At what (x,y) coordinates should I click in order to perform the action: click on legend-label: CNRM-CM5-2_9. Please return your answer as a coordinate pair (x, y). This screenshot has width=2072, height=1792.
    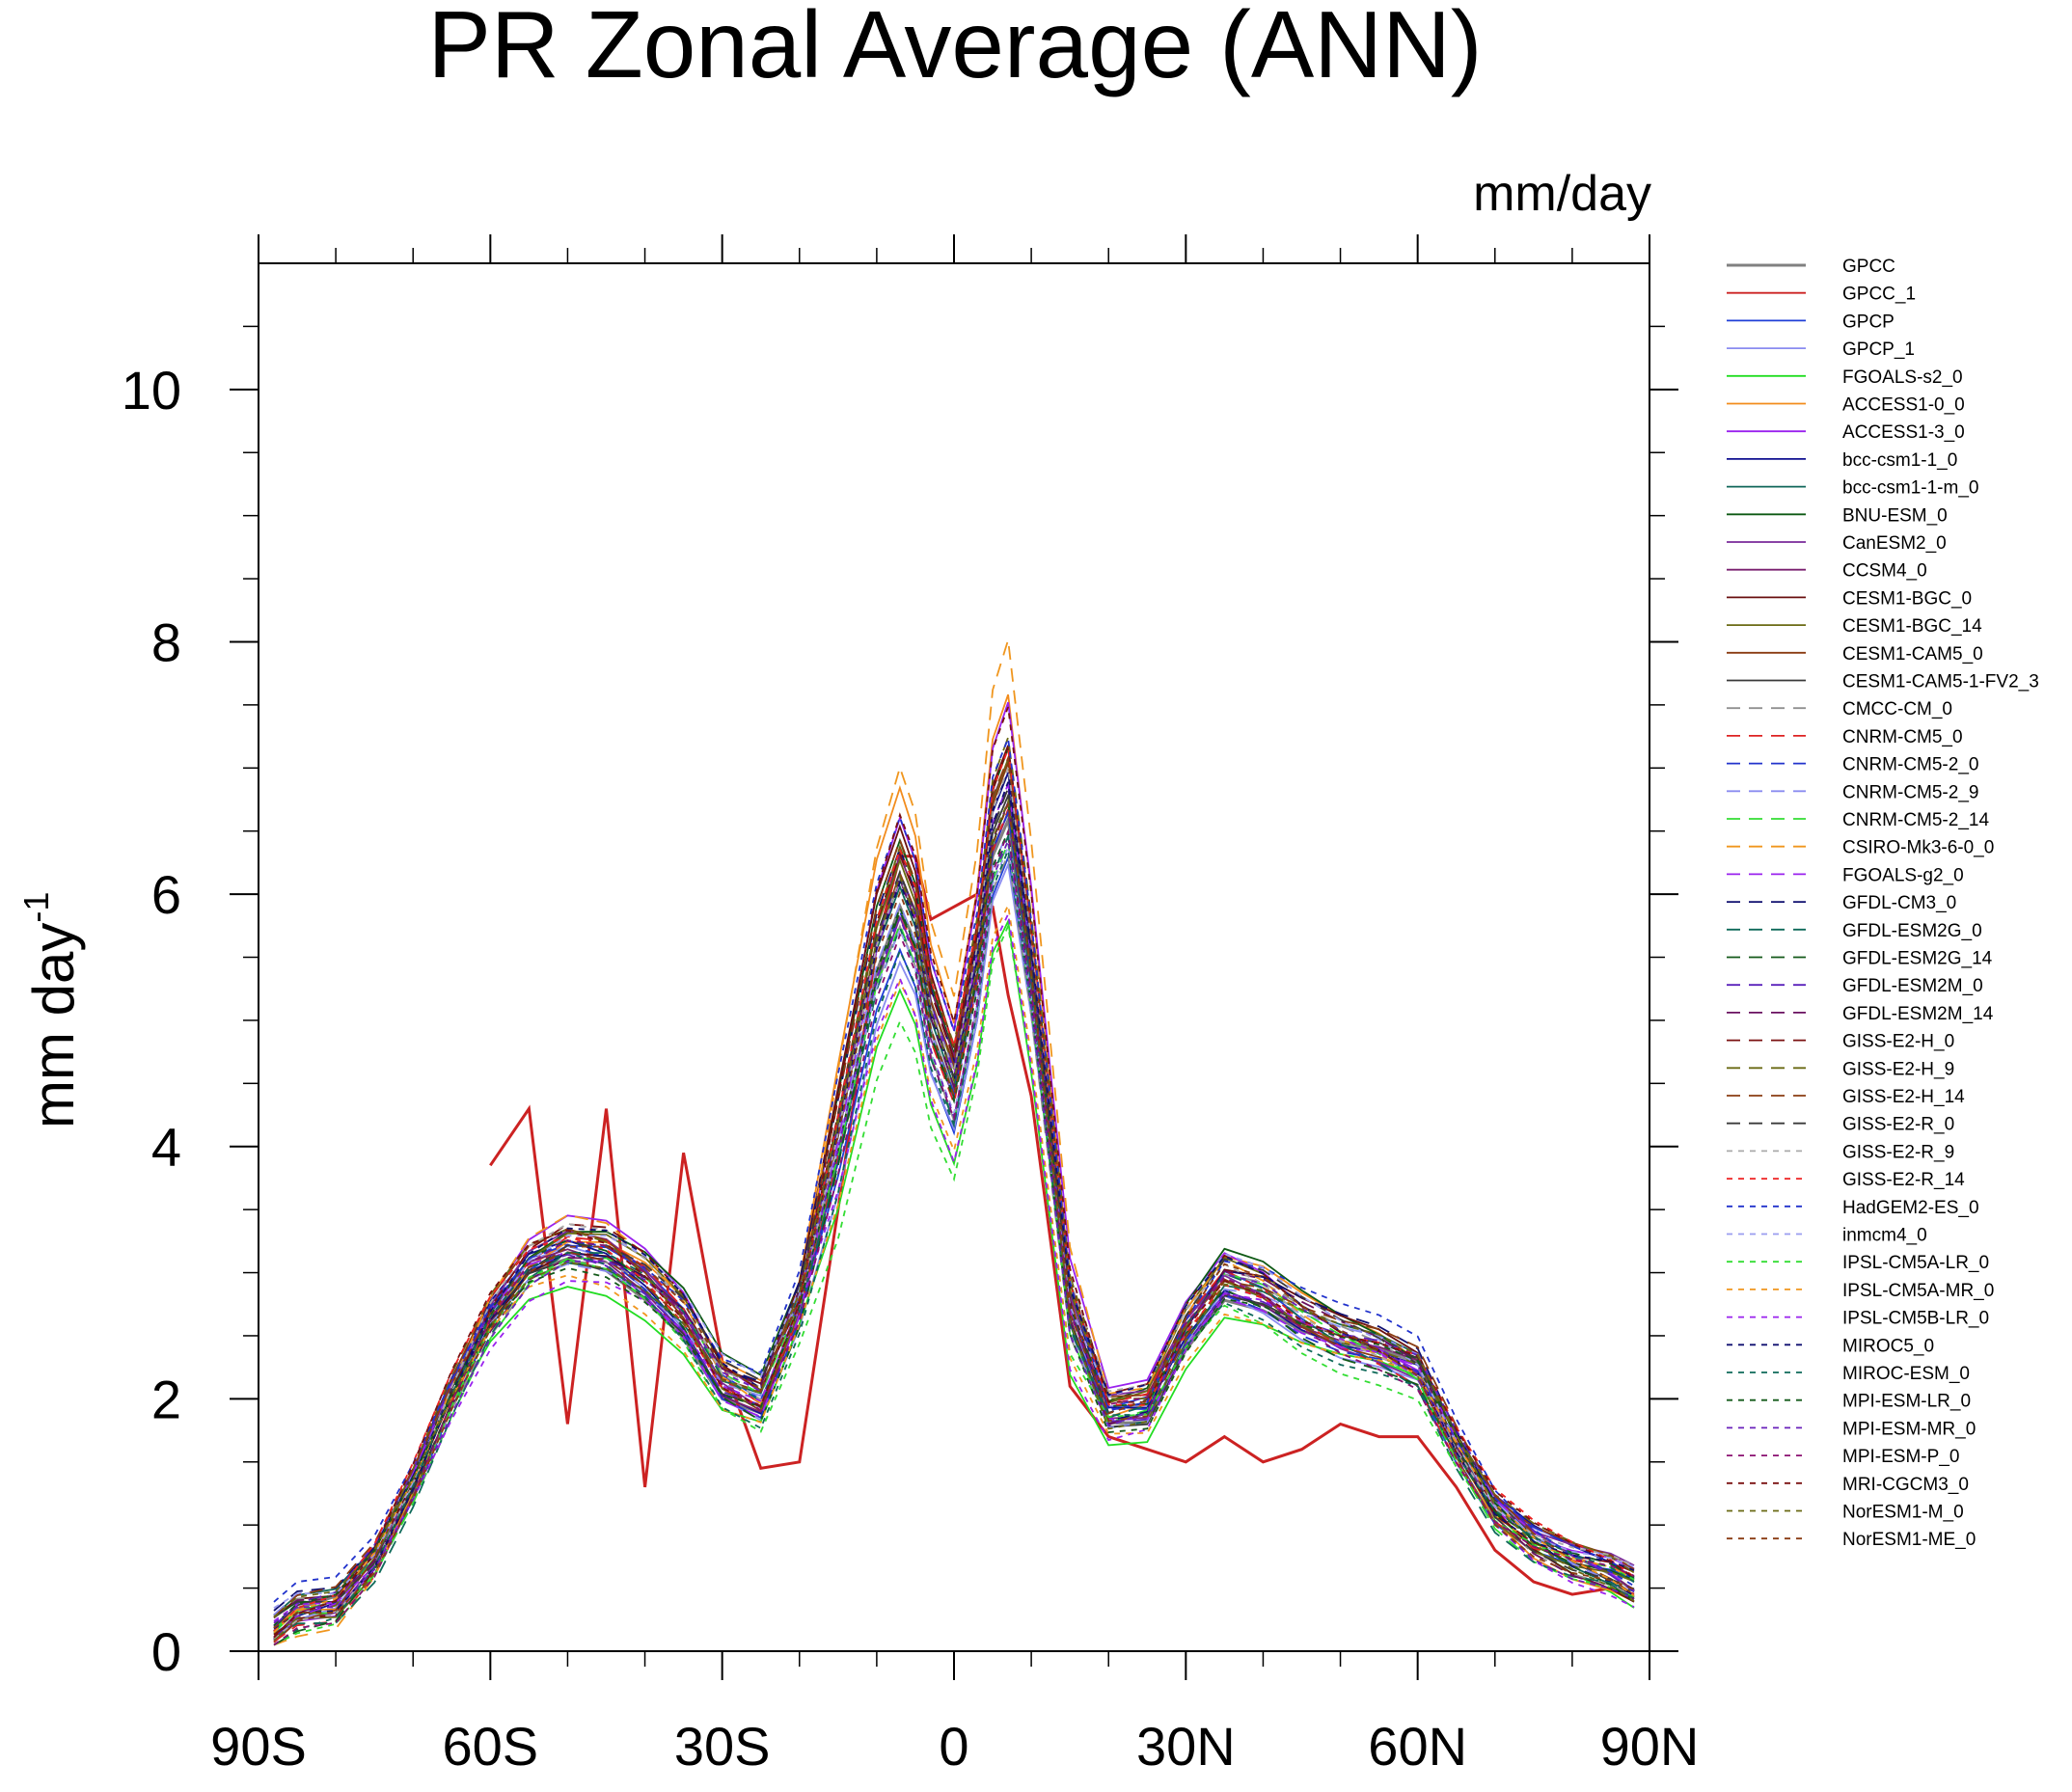
    Looking at the image, I should click on (1910, 792).